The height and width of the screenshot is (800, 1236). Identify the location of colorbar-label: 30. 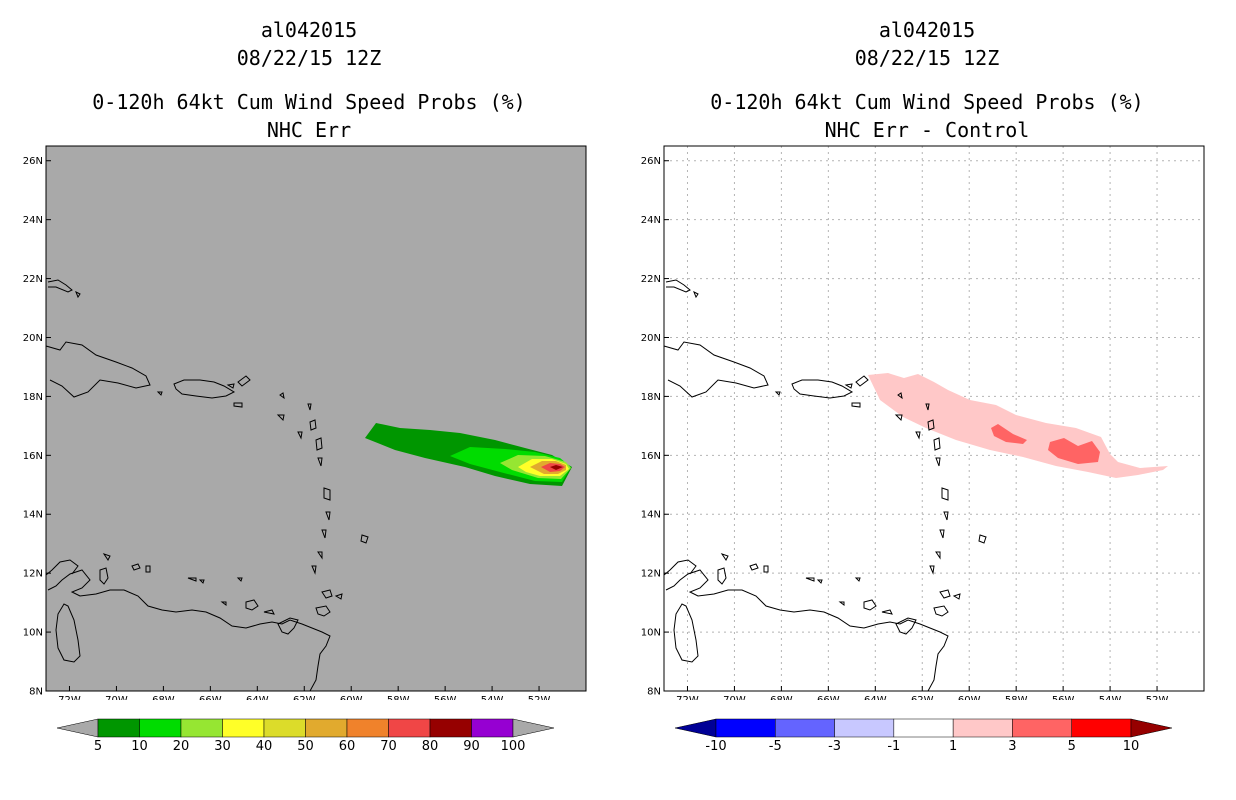
(222, 746).